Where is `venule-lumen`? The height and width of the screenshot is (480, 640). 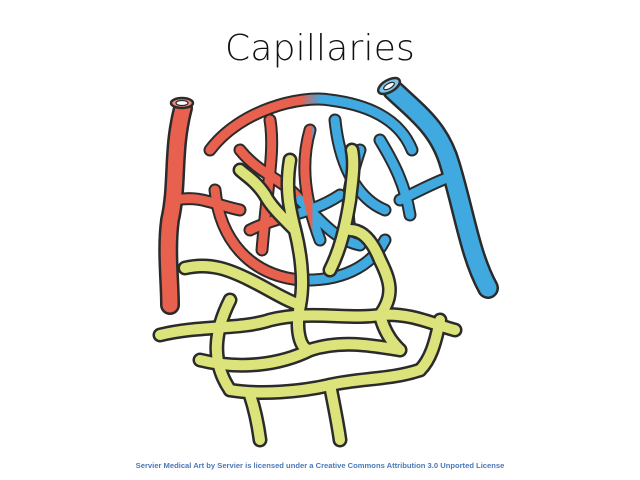 venule-lumen is located at coordinates (389, 86).